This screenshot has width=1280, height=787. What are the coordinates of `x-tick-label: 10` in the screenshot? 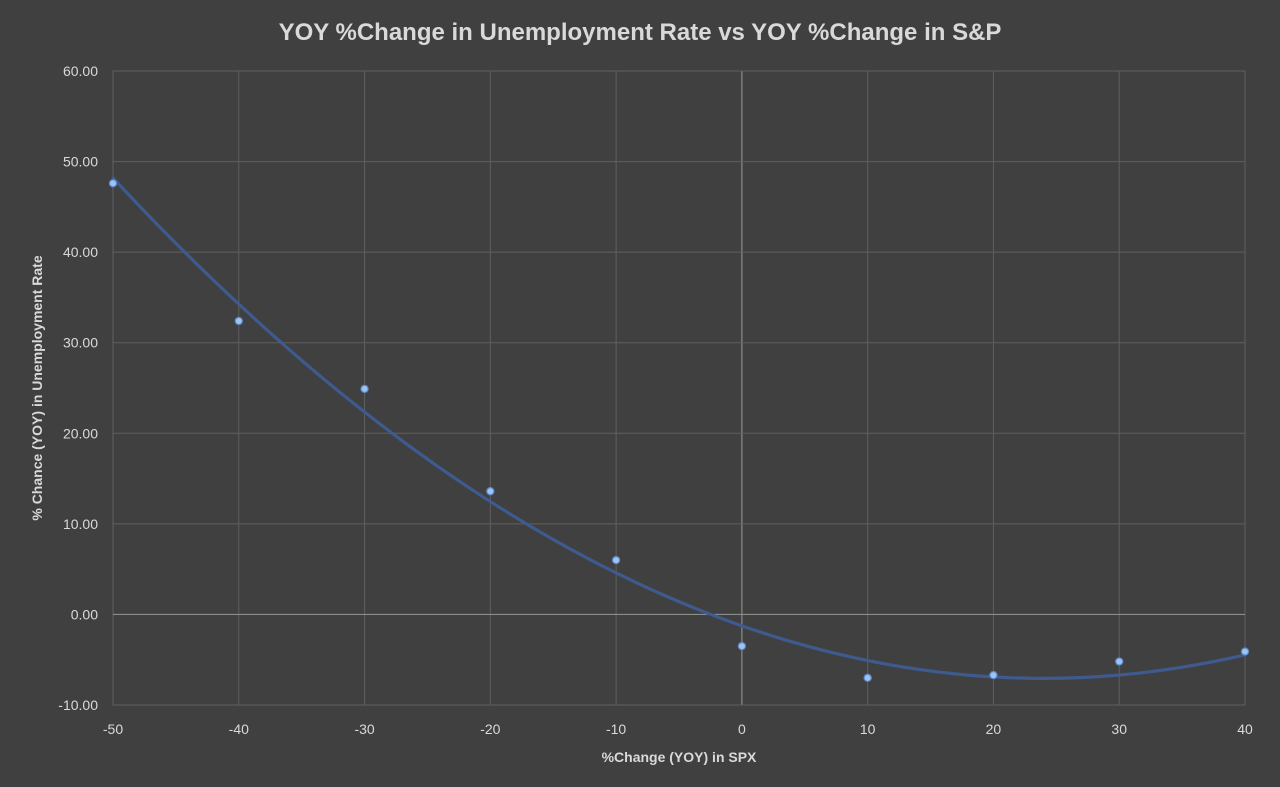 It's located at (868, 729).